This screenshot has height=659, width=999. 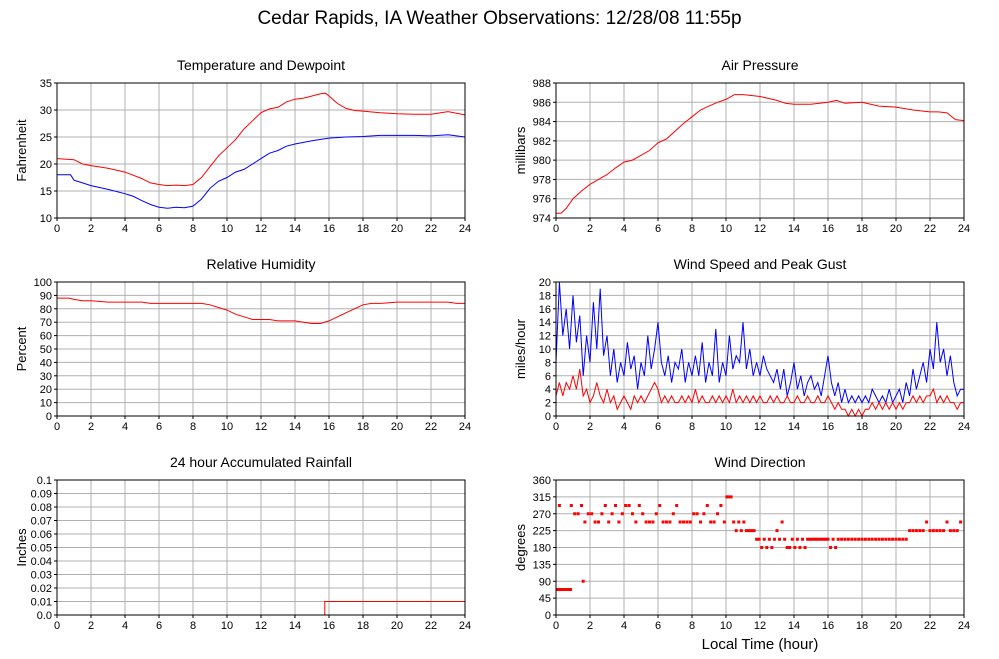 I want to click on y-tick-label: 8, so click(x=548, y=363).